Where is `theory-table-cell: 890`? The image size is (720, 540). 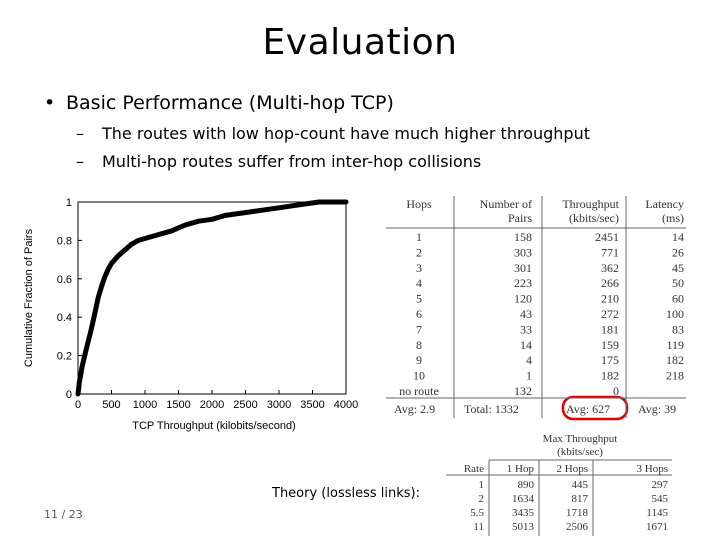 theory-table-cell: 890 is located at coordinates (526, 485).